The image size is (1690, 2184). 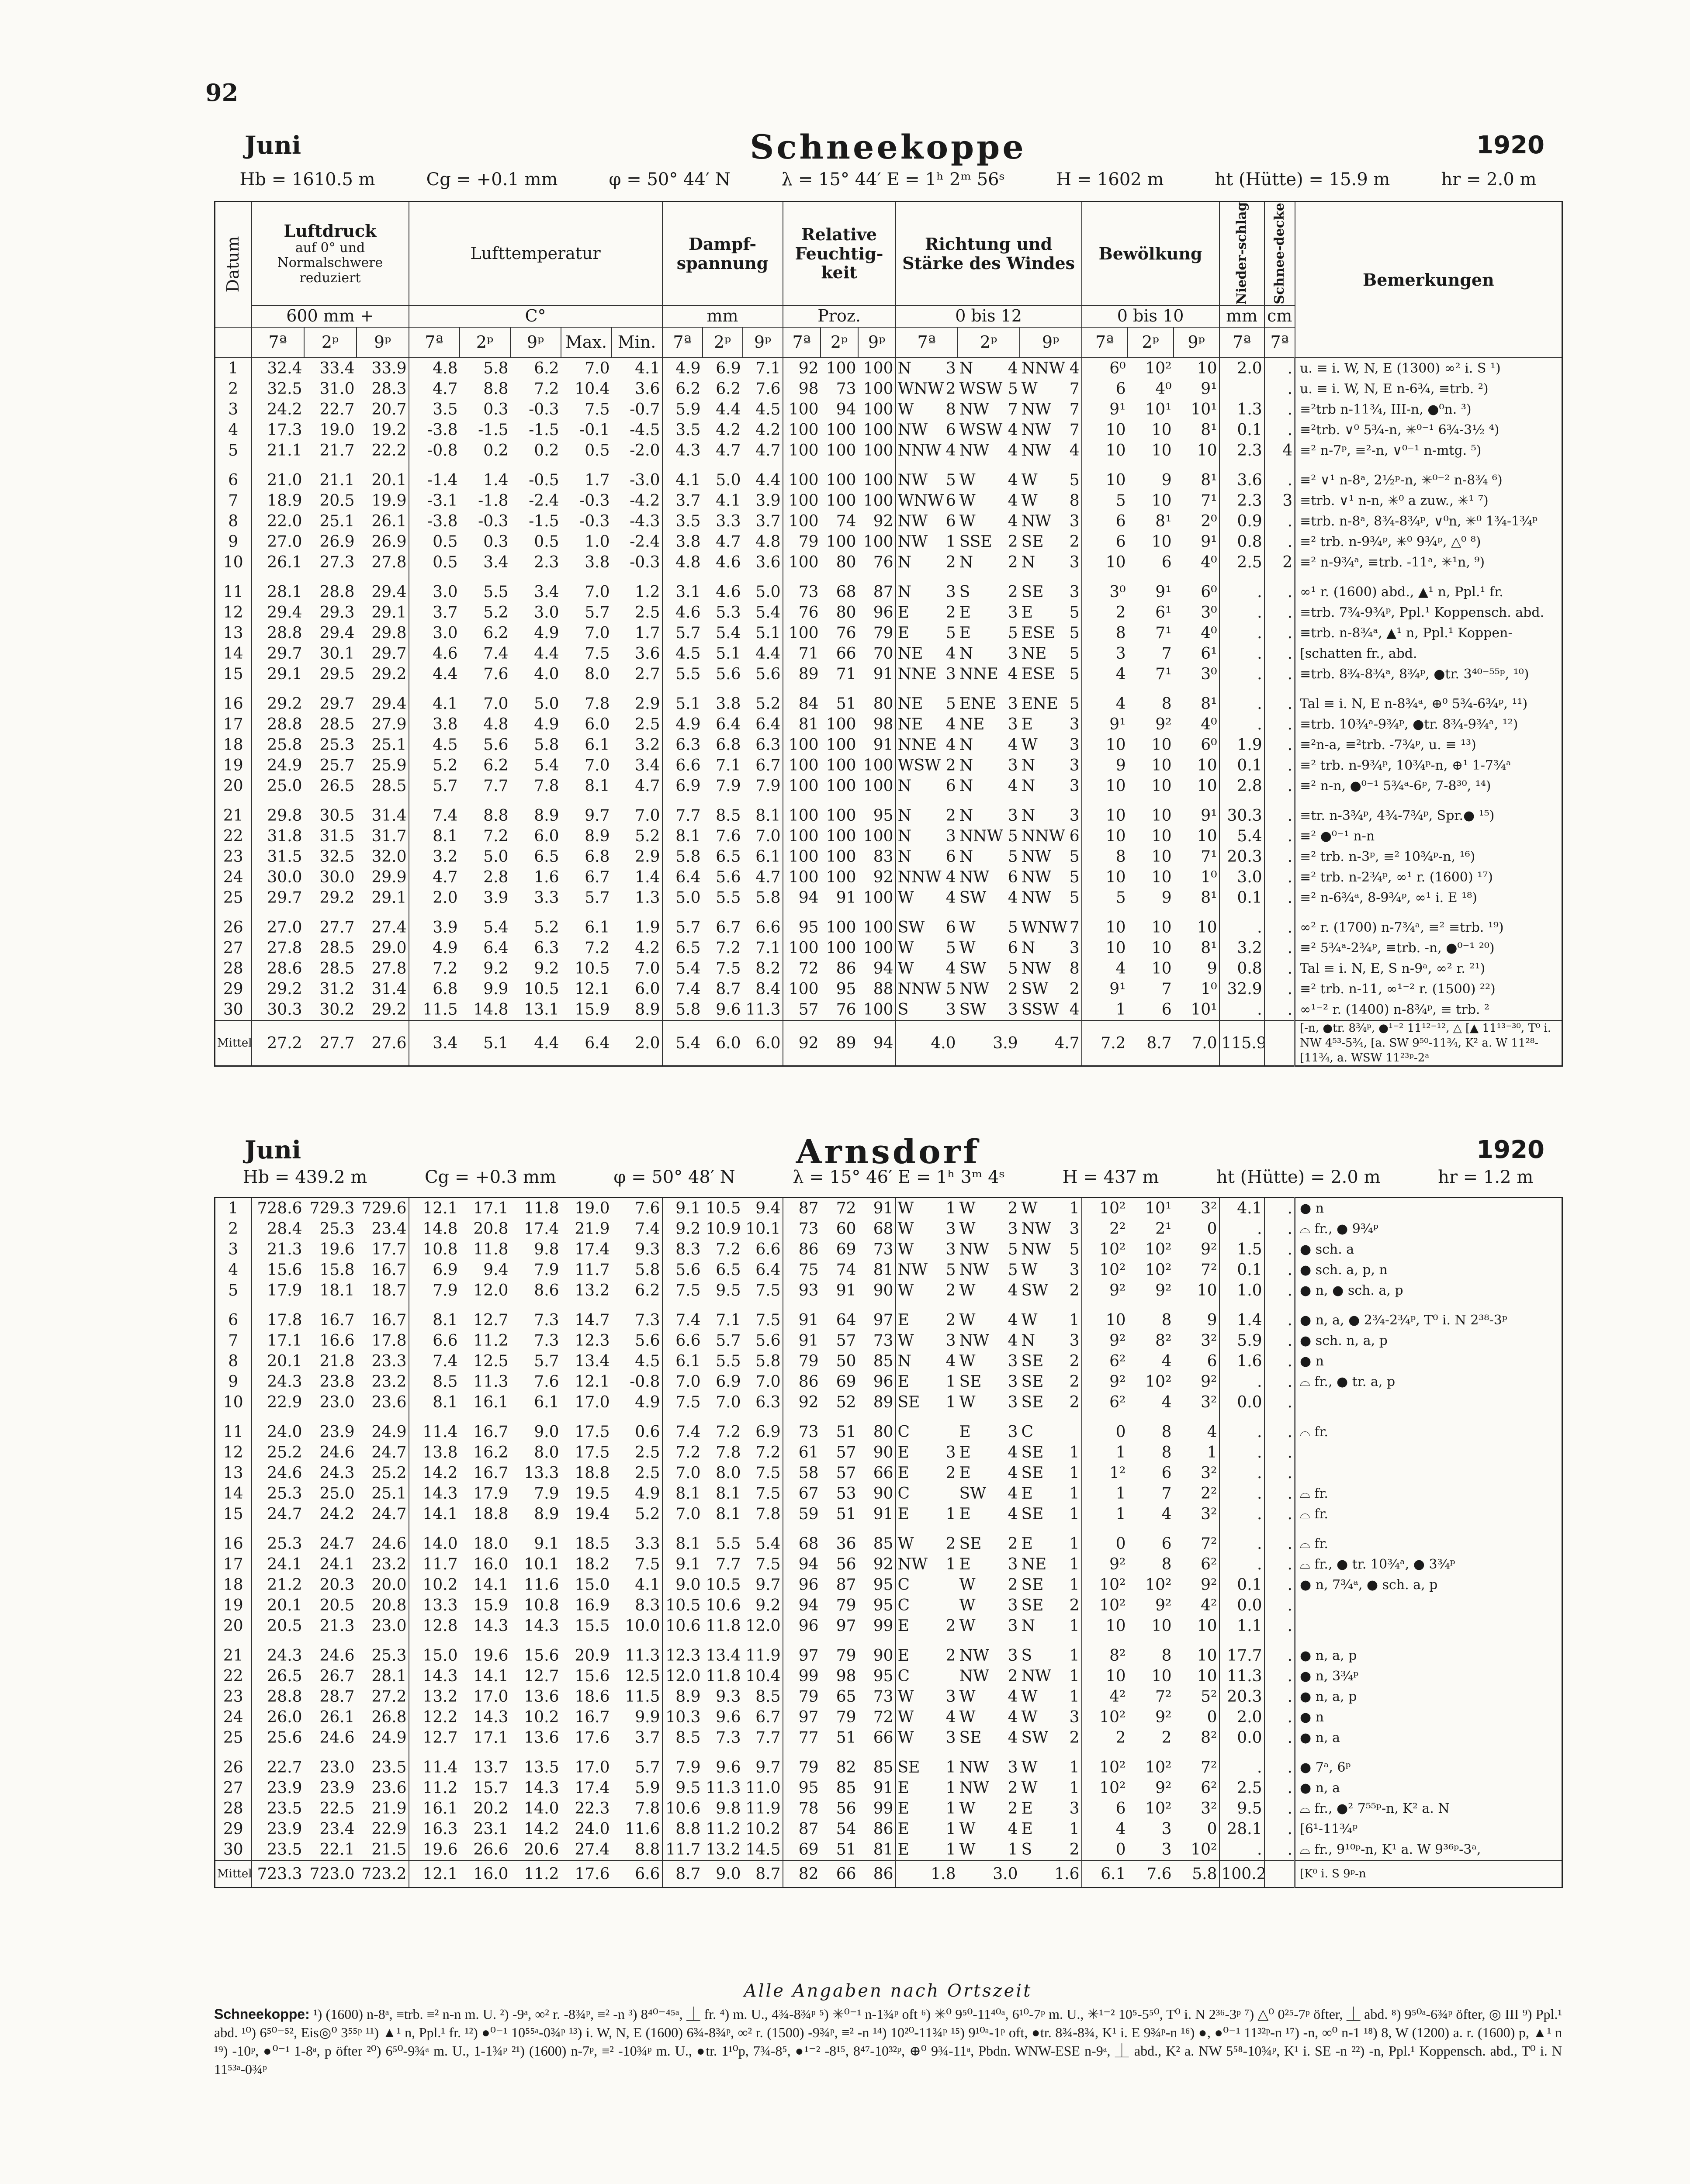 What do you see at coordinates (1242, 1361) in the screenshot?
I see `precipitation: 1.6` at bounding box center [1242, 1361].